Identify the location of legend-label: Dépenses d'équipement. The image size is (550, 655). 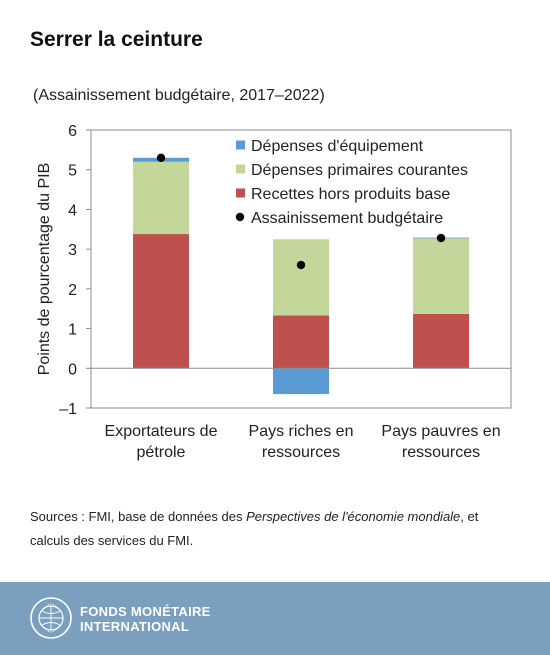
(337, 146).